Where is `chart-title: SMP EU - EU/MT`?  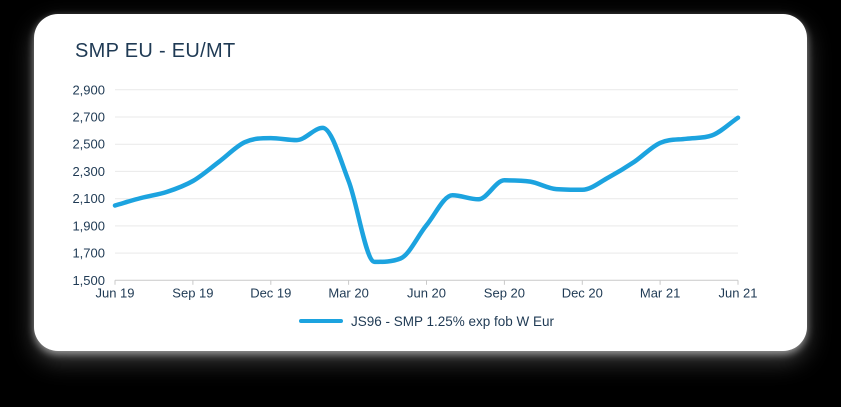 chart-title: SMP EU - EU/MT is located at coordinates (155, 51).